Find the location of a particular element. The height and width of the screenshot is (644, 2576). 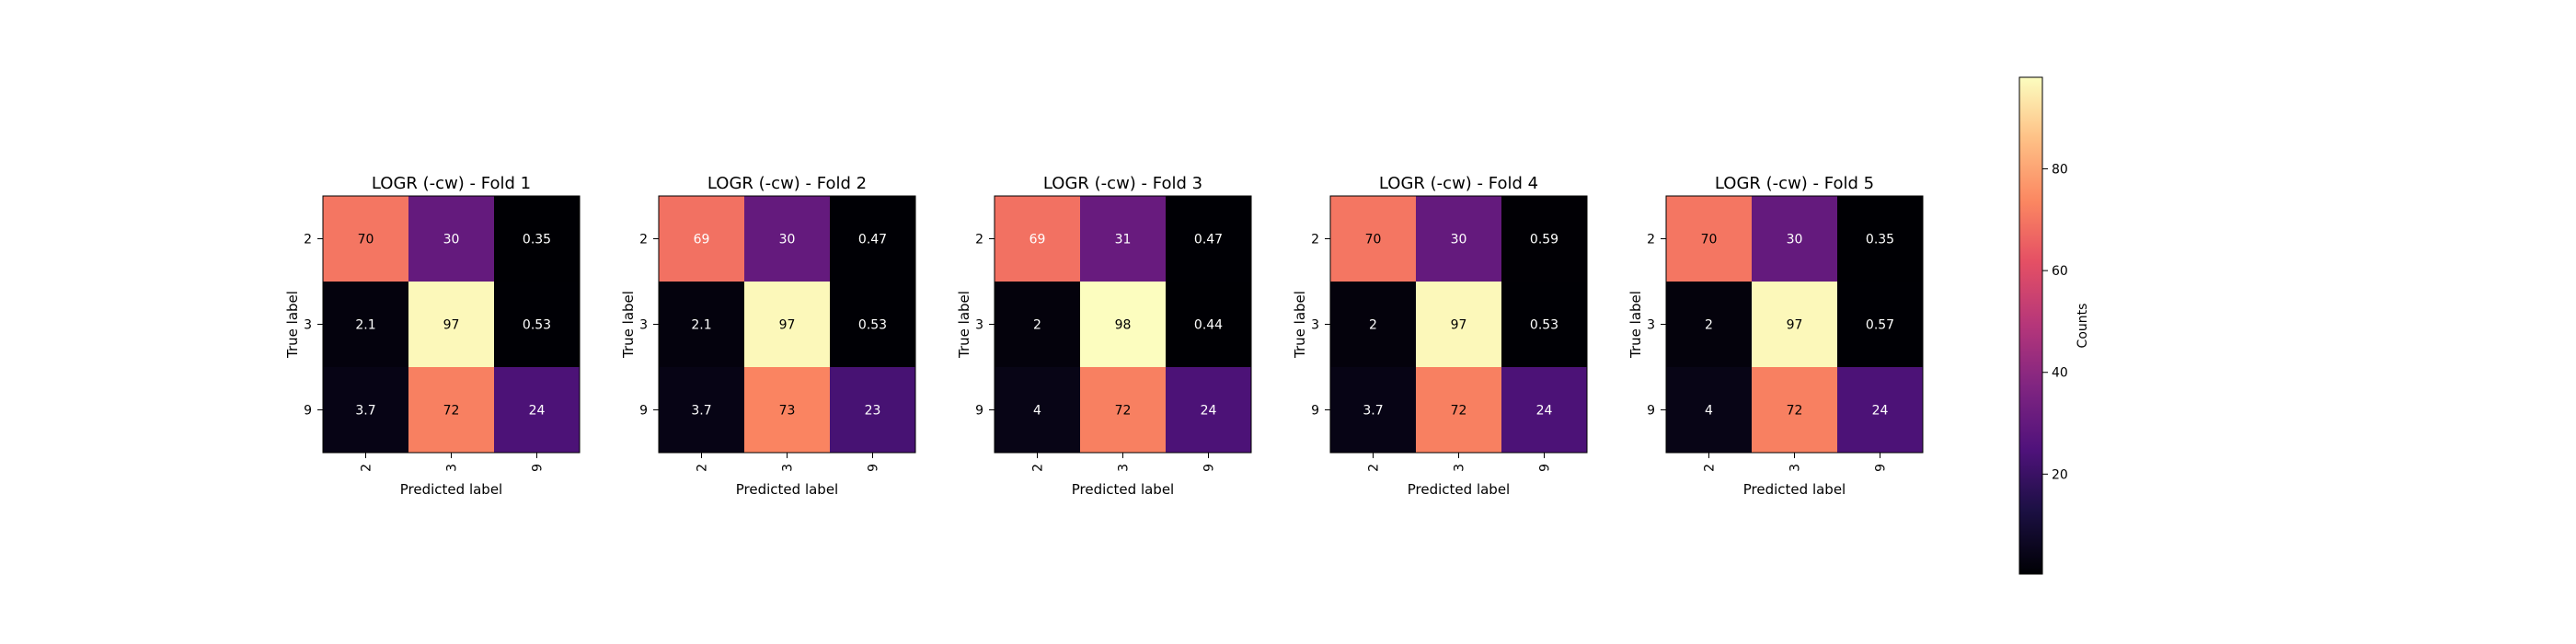

cell-value-label: 4 is located at coordinates (1037, 411).